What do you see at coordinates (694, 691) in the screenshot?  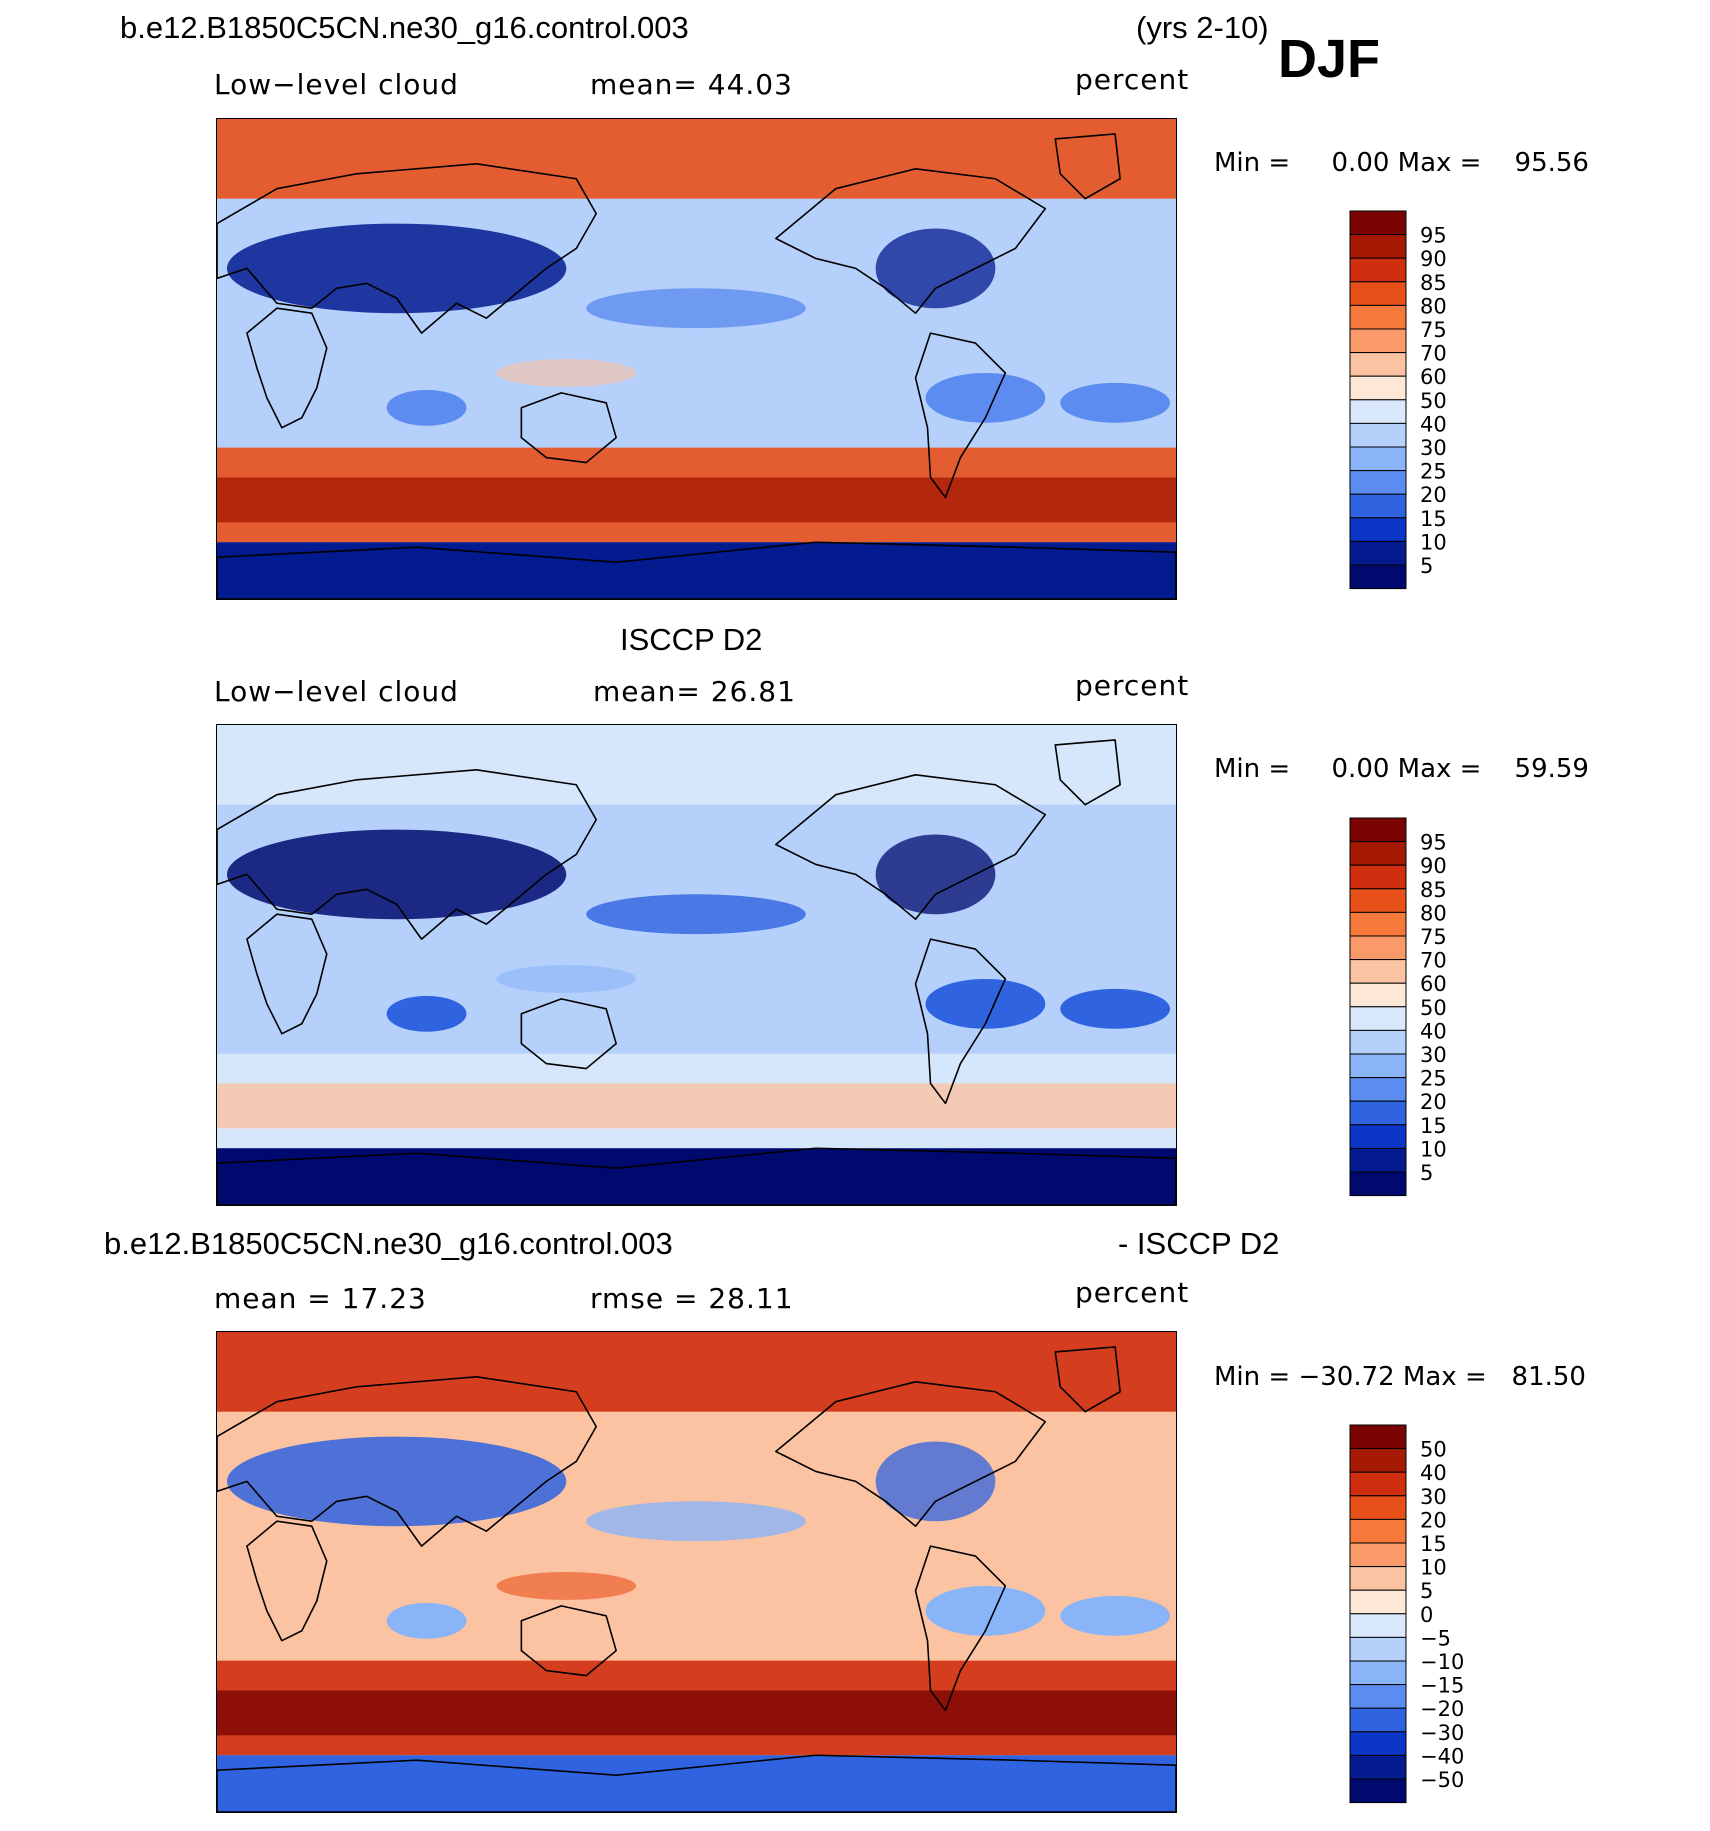 I see `panel2-mean-label: mean= 26.81` at bounding box center [694, 691].